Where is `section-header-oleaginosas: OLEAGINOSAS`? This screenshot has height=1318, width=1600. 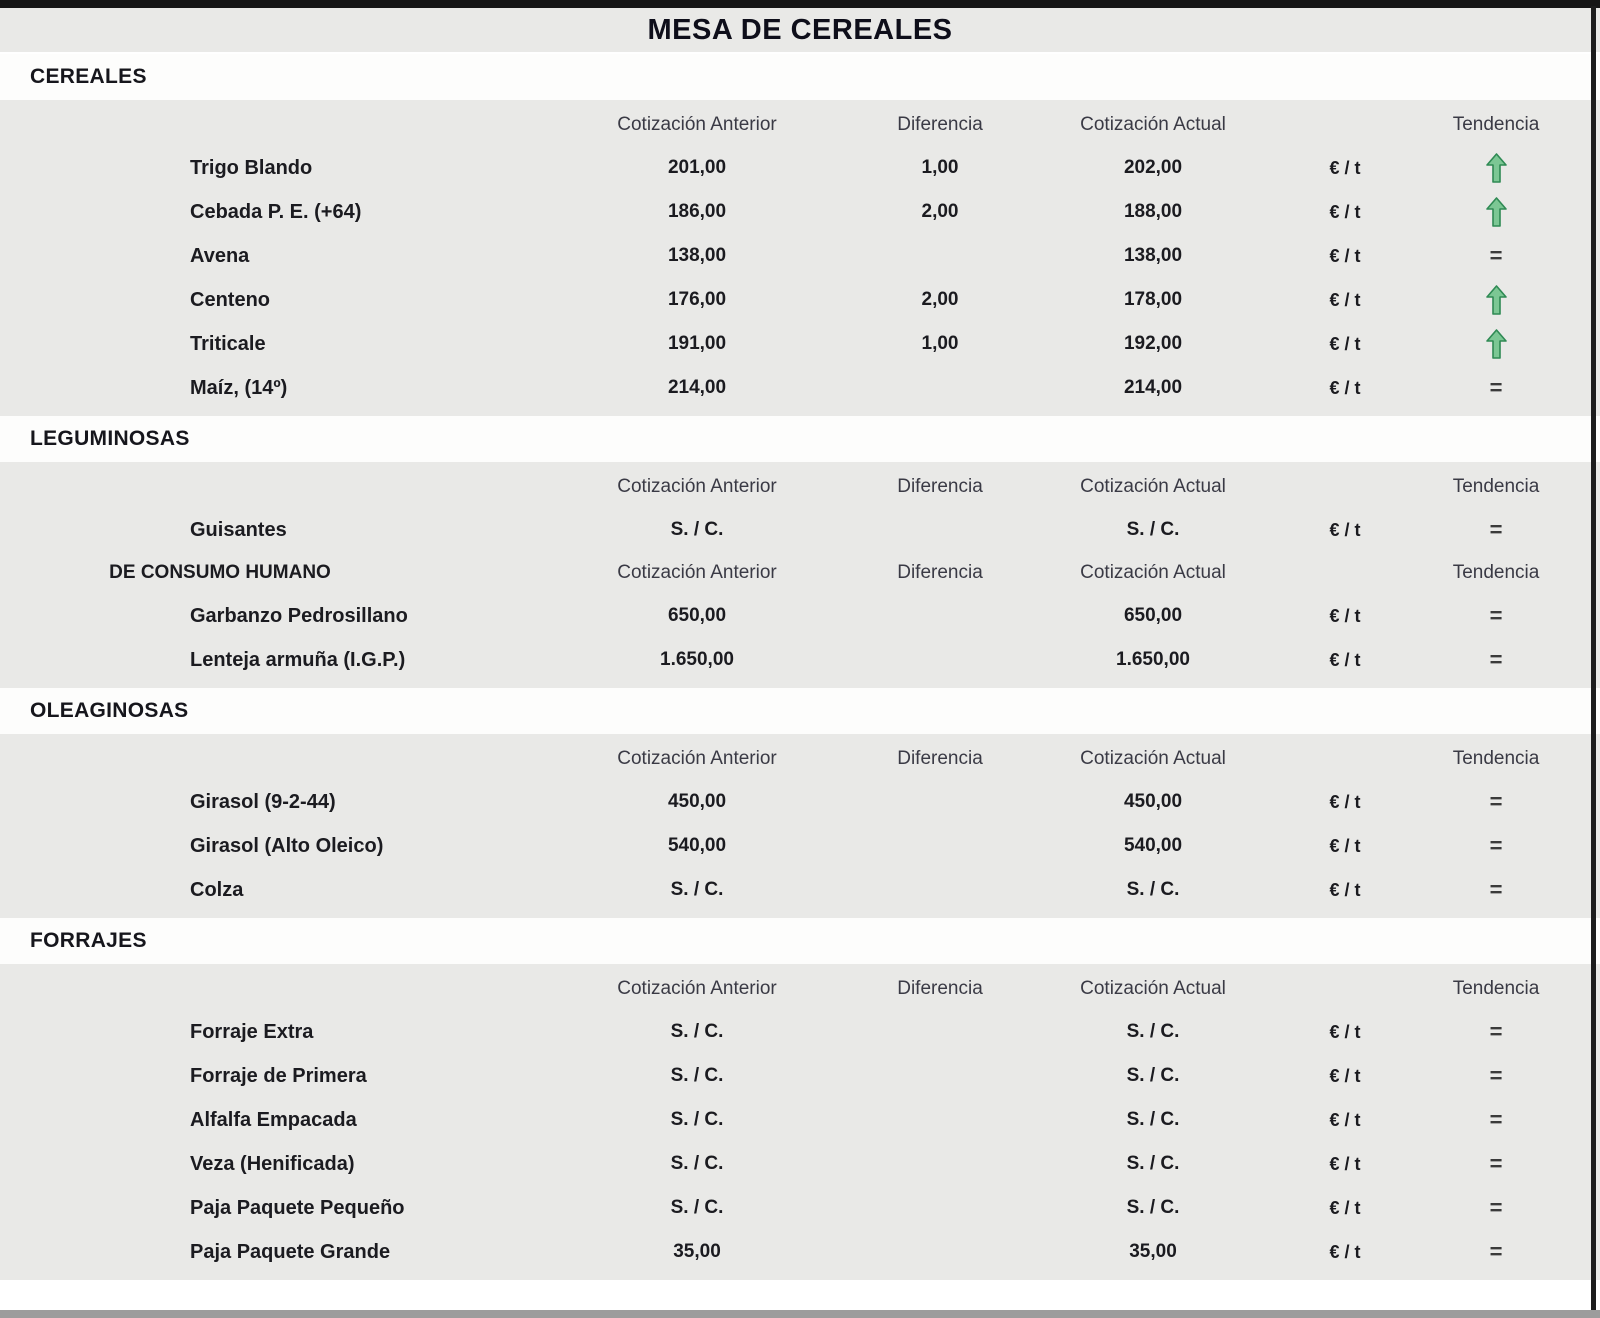
section-header-oleaginosas: OLEAGINOSAS is located at coordinates (800, 711).